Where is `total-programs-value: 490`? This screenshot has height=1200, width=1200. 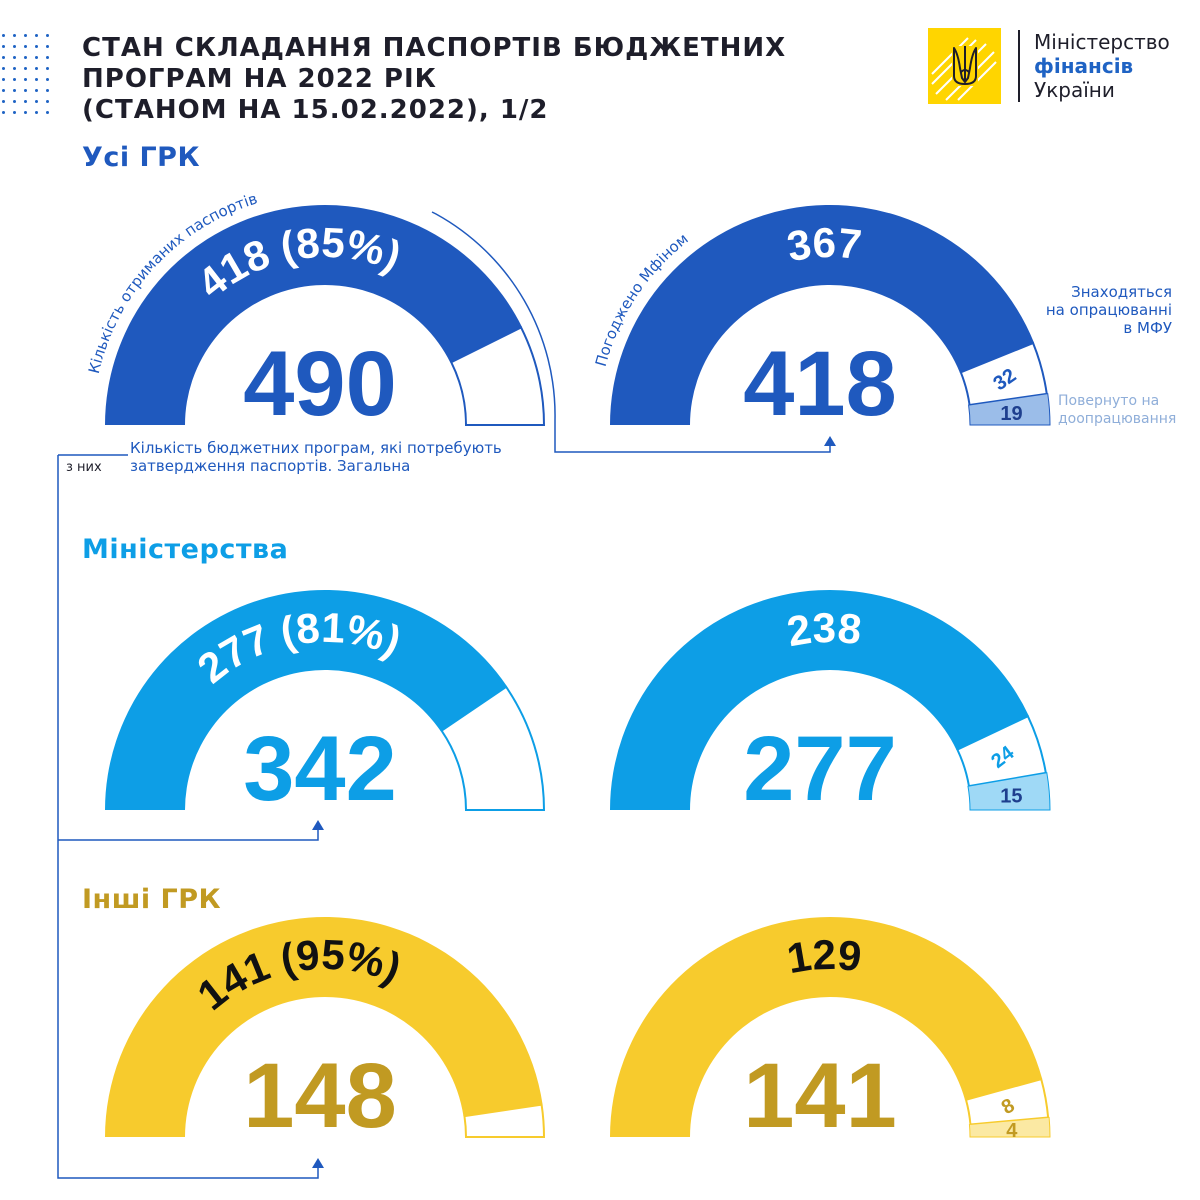 total-programs-value: 490 is located at coordinates (320, 384).